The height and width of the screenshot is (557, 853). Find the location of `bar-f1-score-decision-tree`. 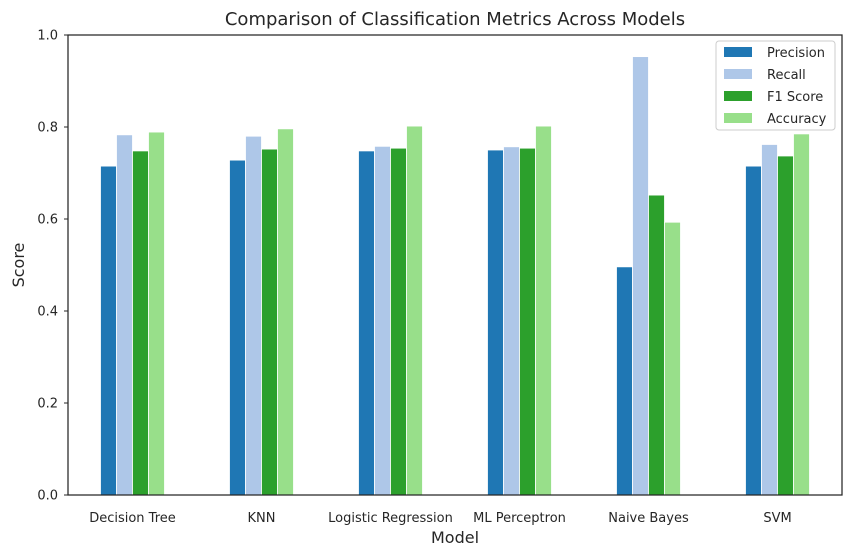

bar-f1-score-decision-tree is located at coordinates (140, 323).